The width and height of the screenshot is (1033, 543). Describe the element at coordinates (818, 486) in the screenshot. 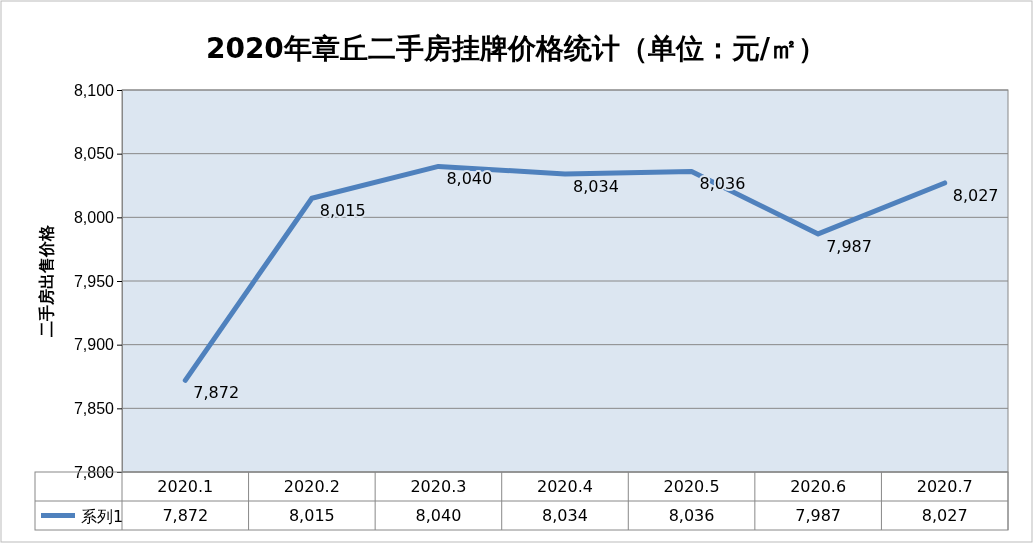

I see `x-tick-label: 2020.6` at that location.